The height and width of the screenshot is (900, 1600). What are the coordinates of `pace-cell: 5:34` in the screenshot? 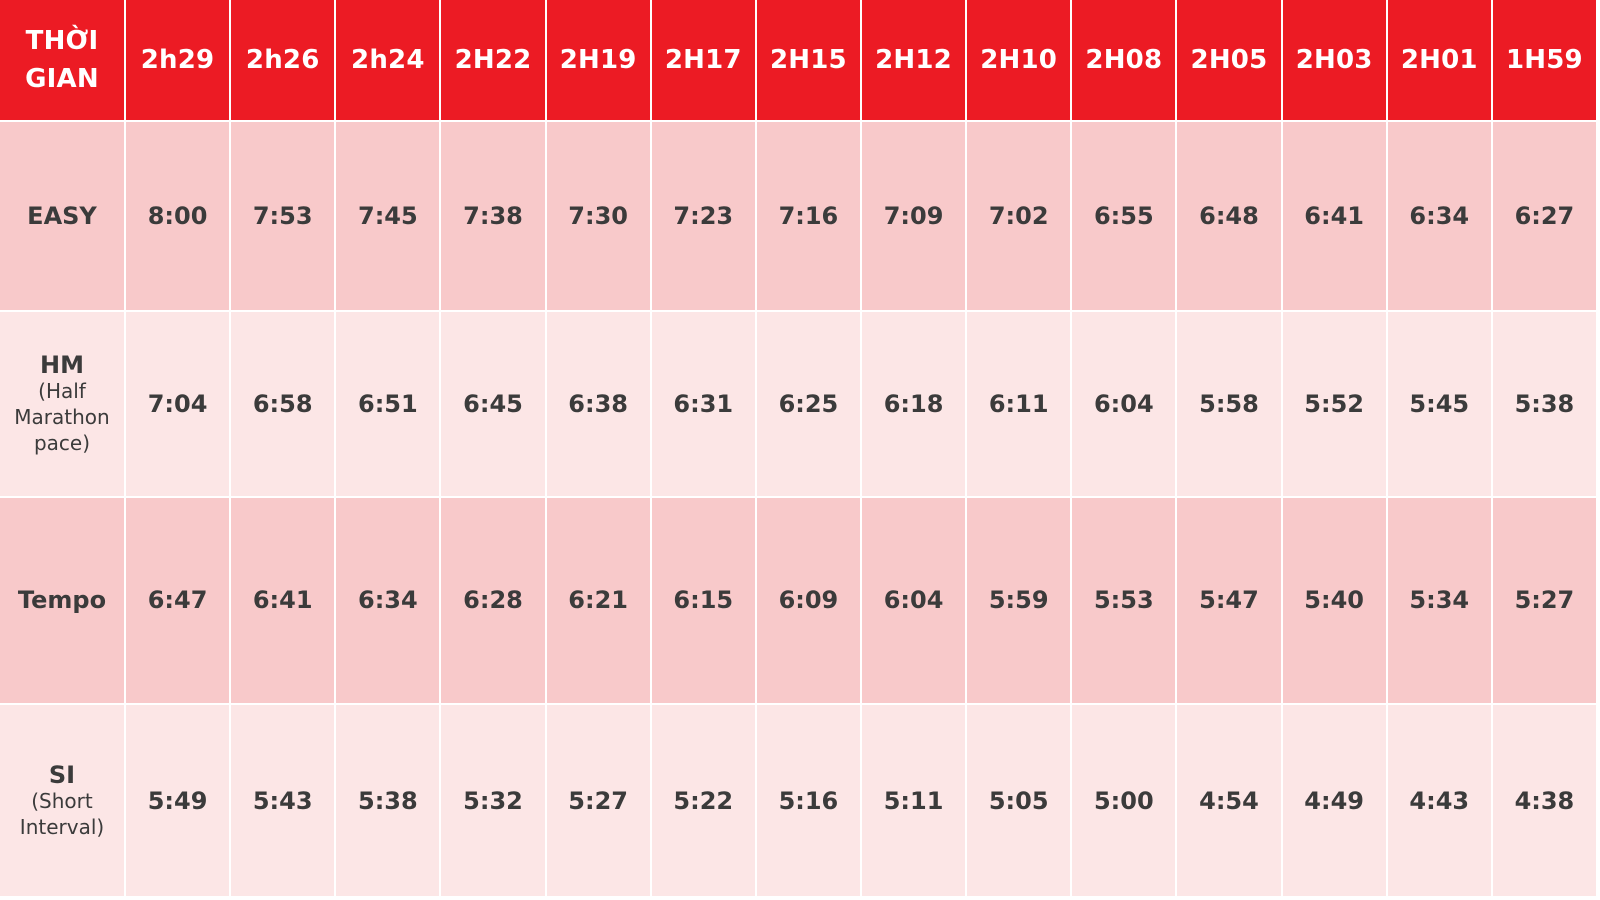 It's located at (1439, 600).